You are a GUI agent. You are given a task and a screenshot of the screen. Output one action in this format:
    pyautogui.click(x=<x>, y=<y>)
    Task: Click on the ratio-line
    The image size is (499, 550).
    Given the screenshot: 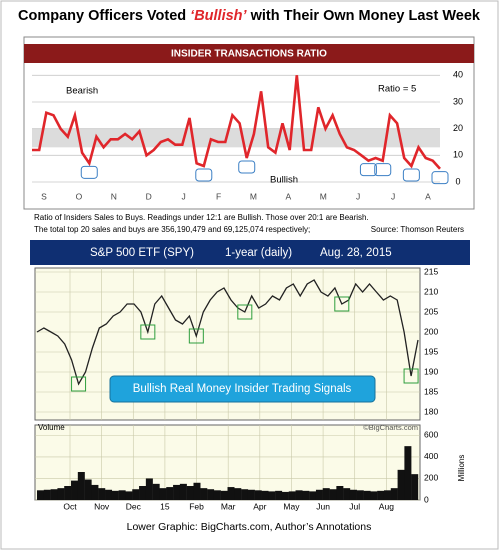 What is the action you would take?
    pyautogui.click(x=236, y=122)
    